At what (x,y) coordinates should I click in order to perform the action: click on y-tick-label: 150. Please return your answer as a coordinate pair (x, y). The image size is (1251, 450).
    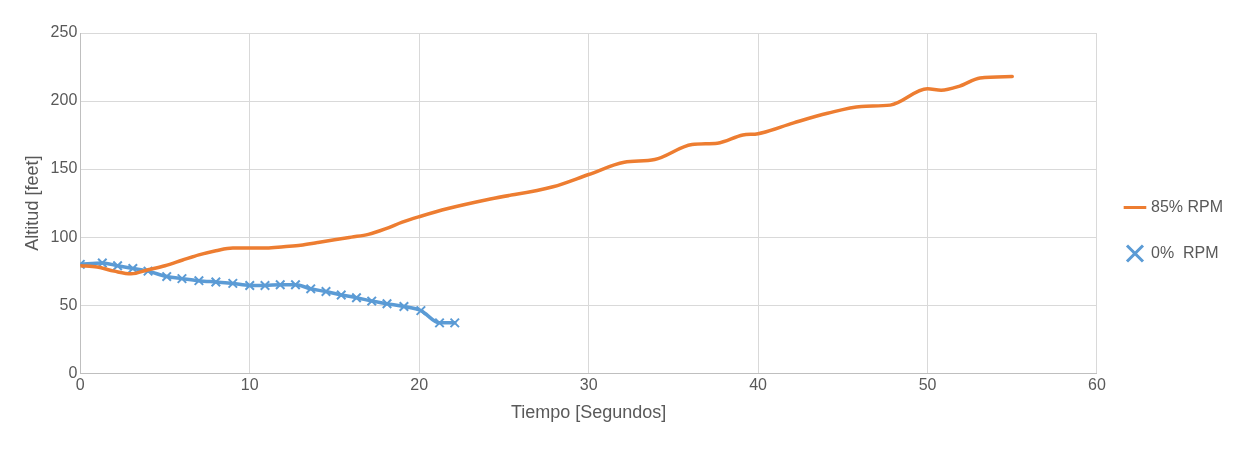
    Looking at the image, I should click on (64, 168).